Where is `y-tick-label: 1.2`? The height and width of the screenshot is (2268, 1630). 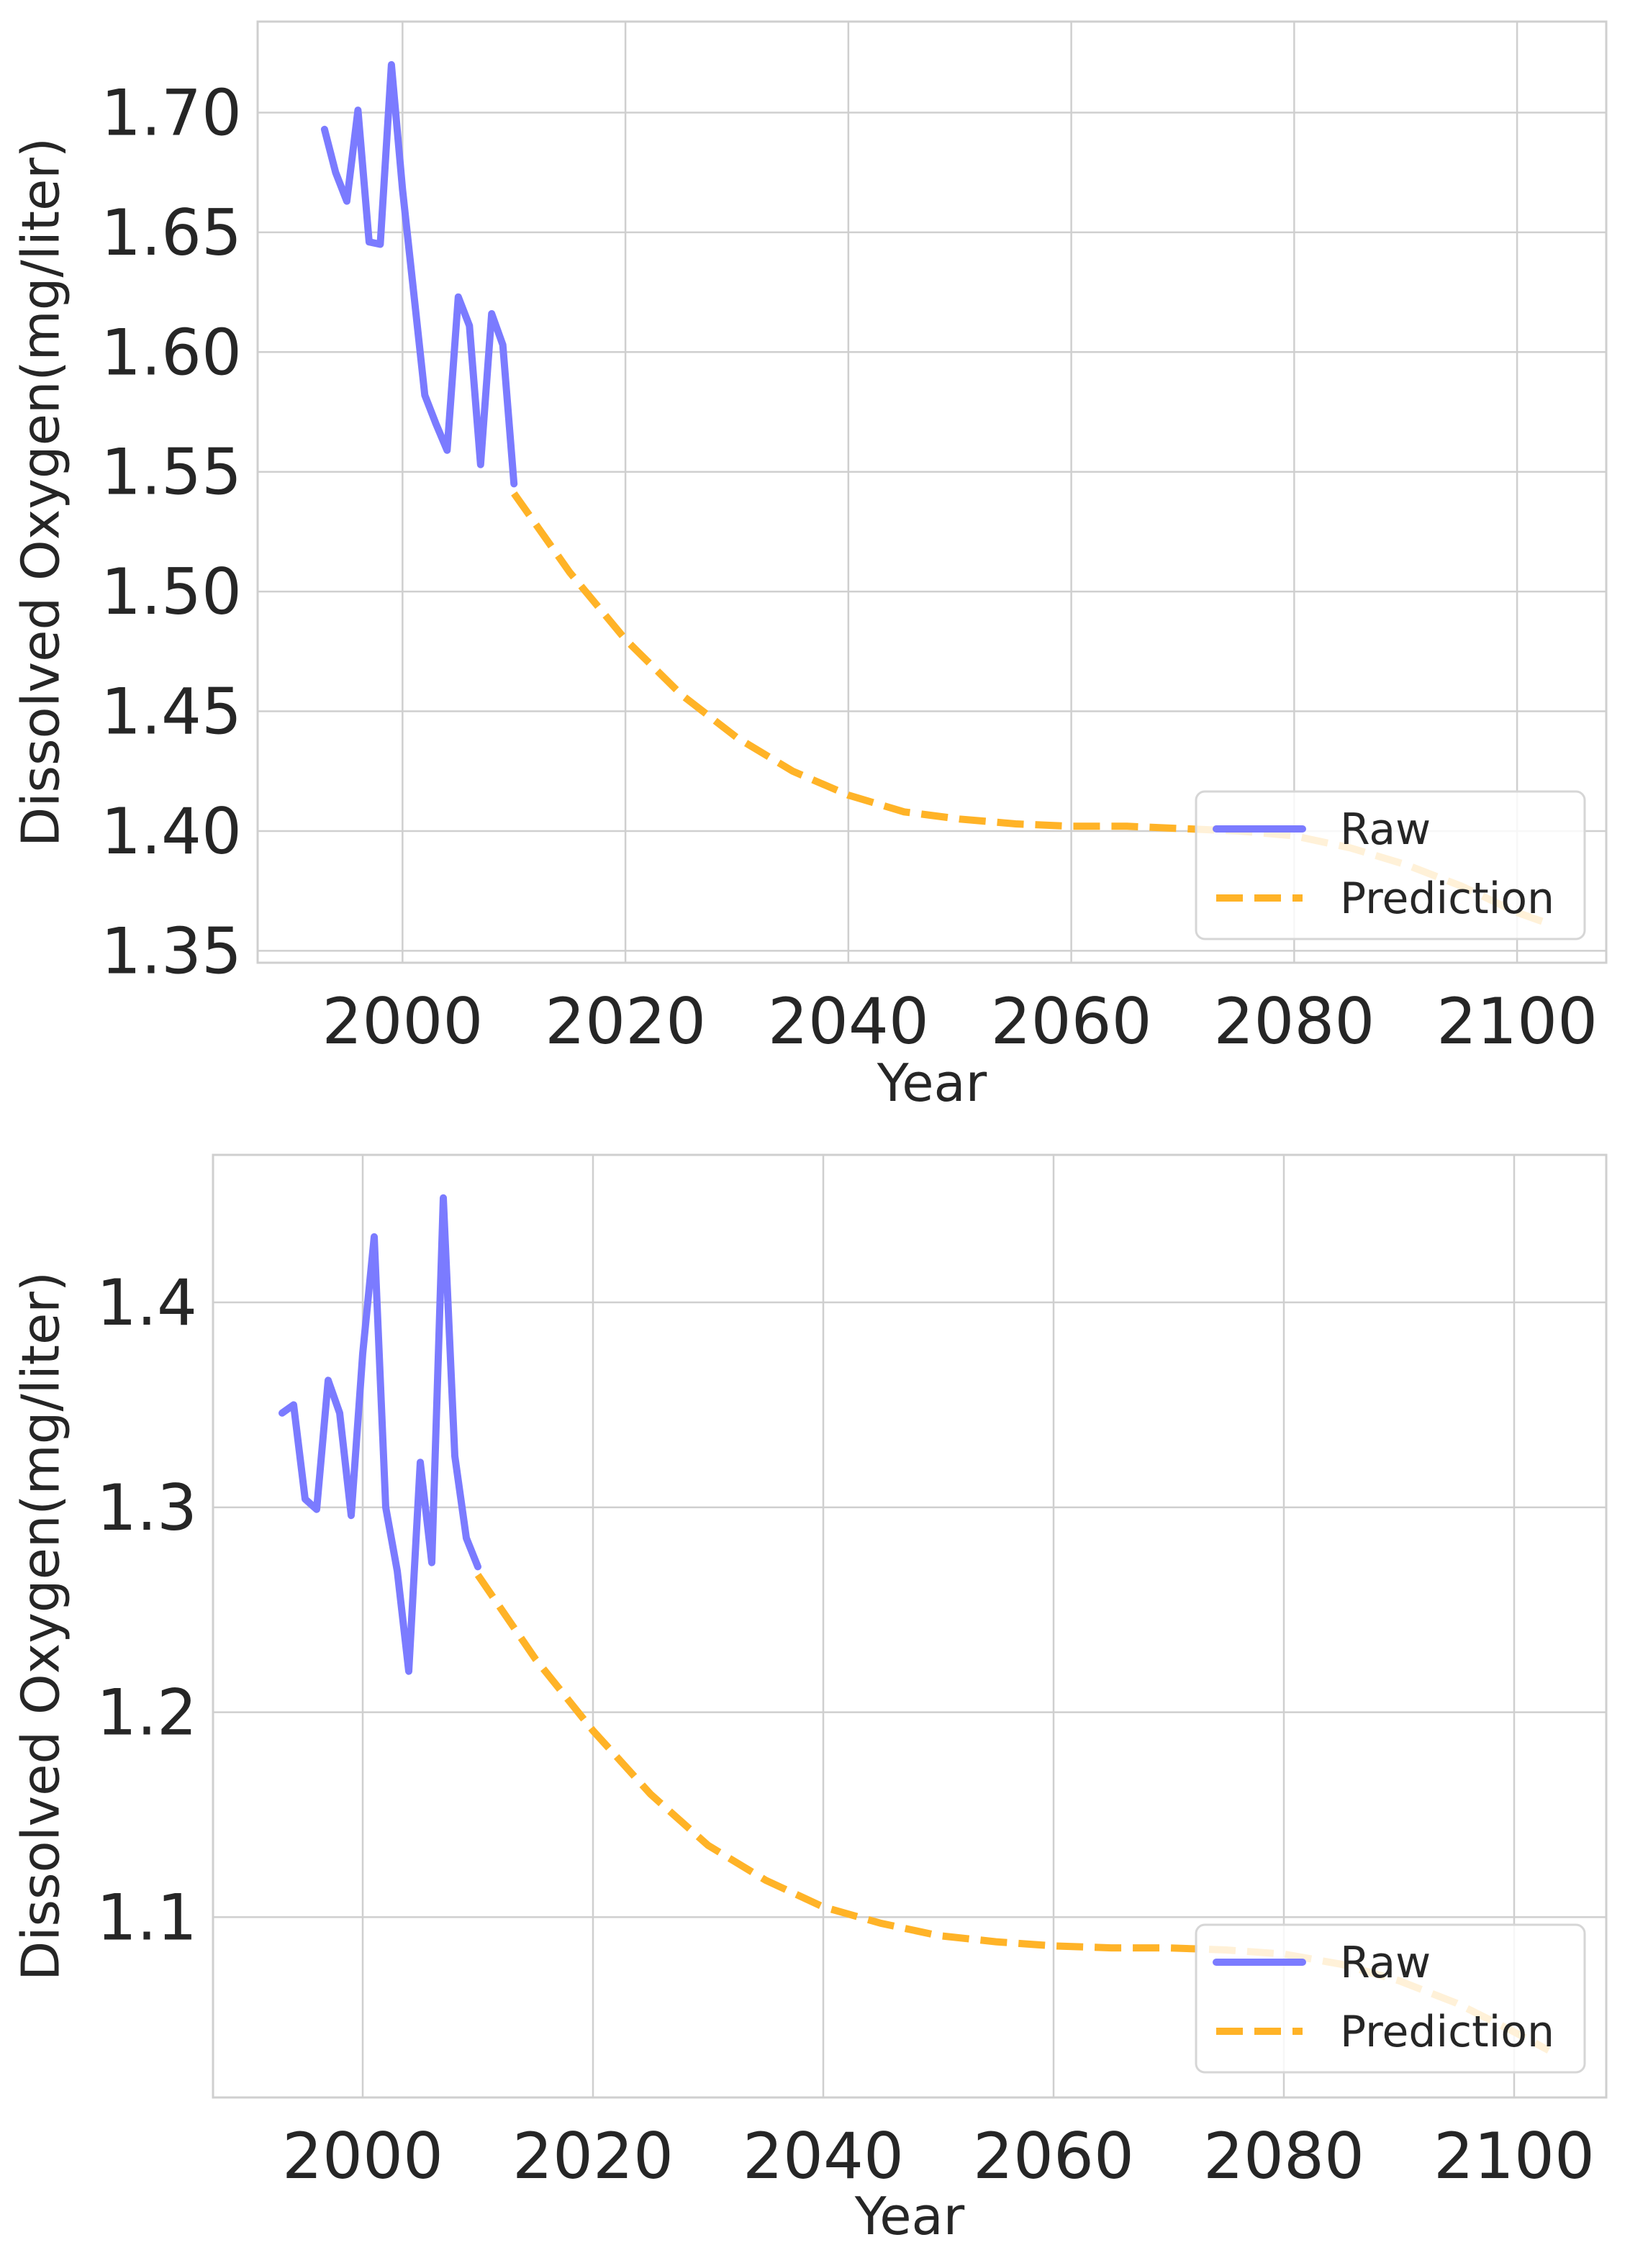 y-tick-label: 1.2 is located at coordinates (146, 1713).